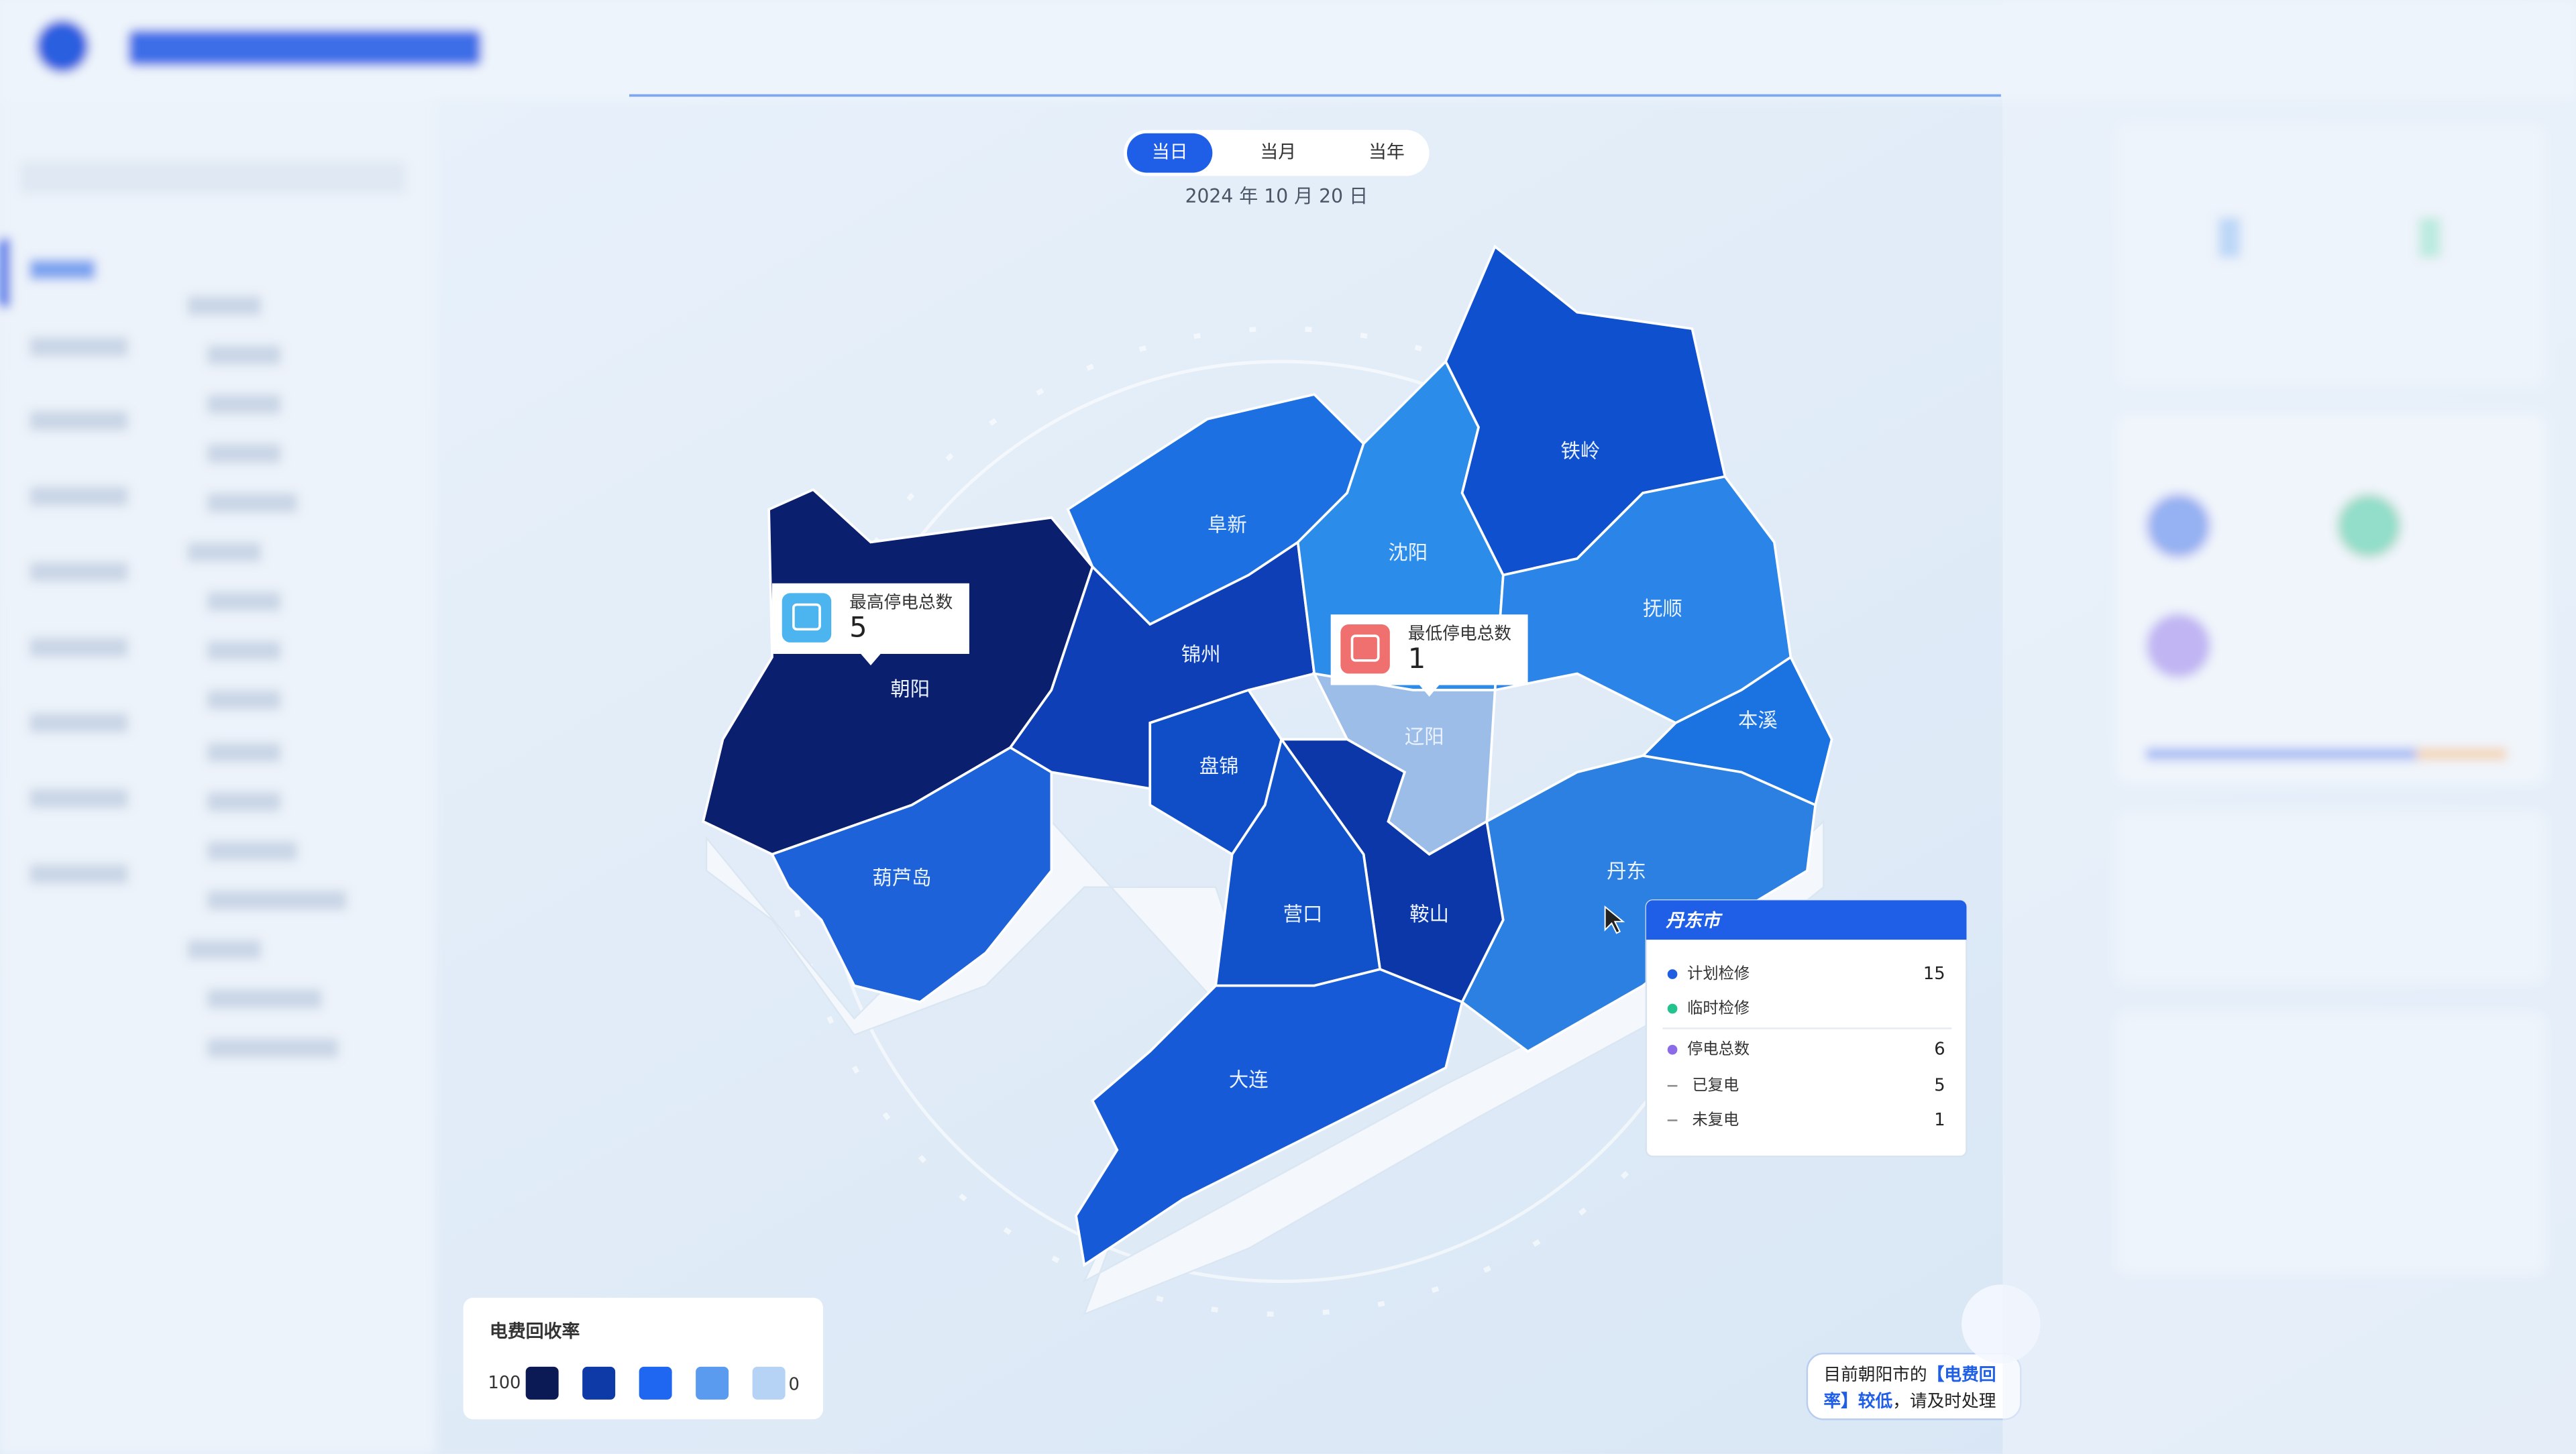 The width and height of the screenshot is (2576, 1454). Describe the element at coordinates (1715, 1120) in the screenshot. I see `row-label: 未复电` at that location.